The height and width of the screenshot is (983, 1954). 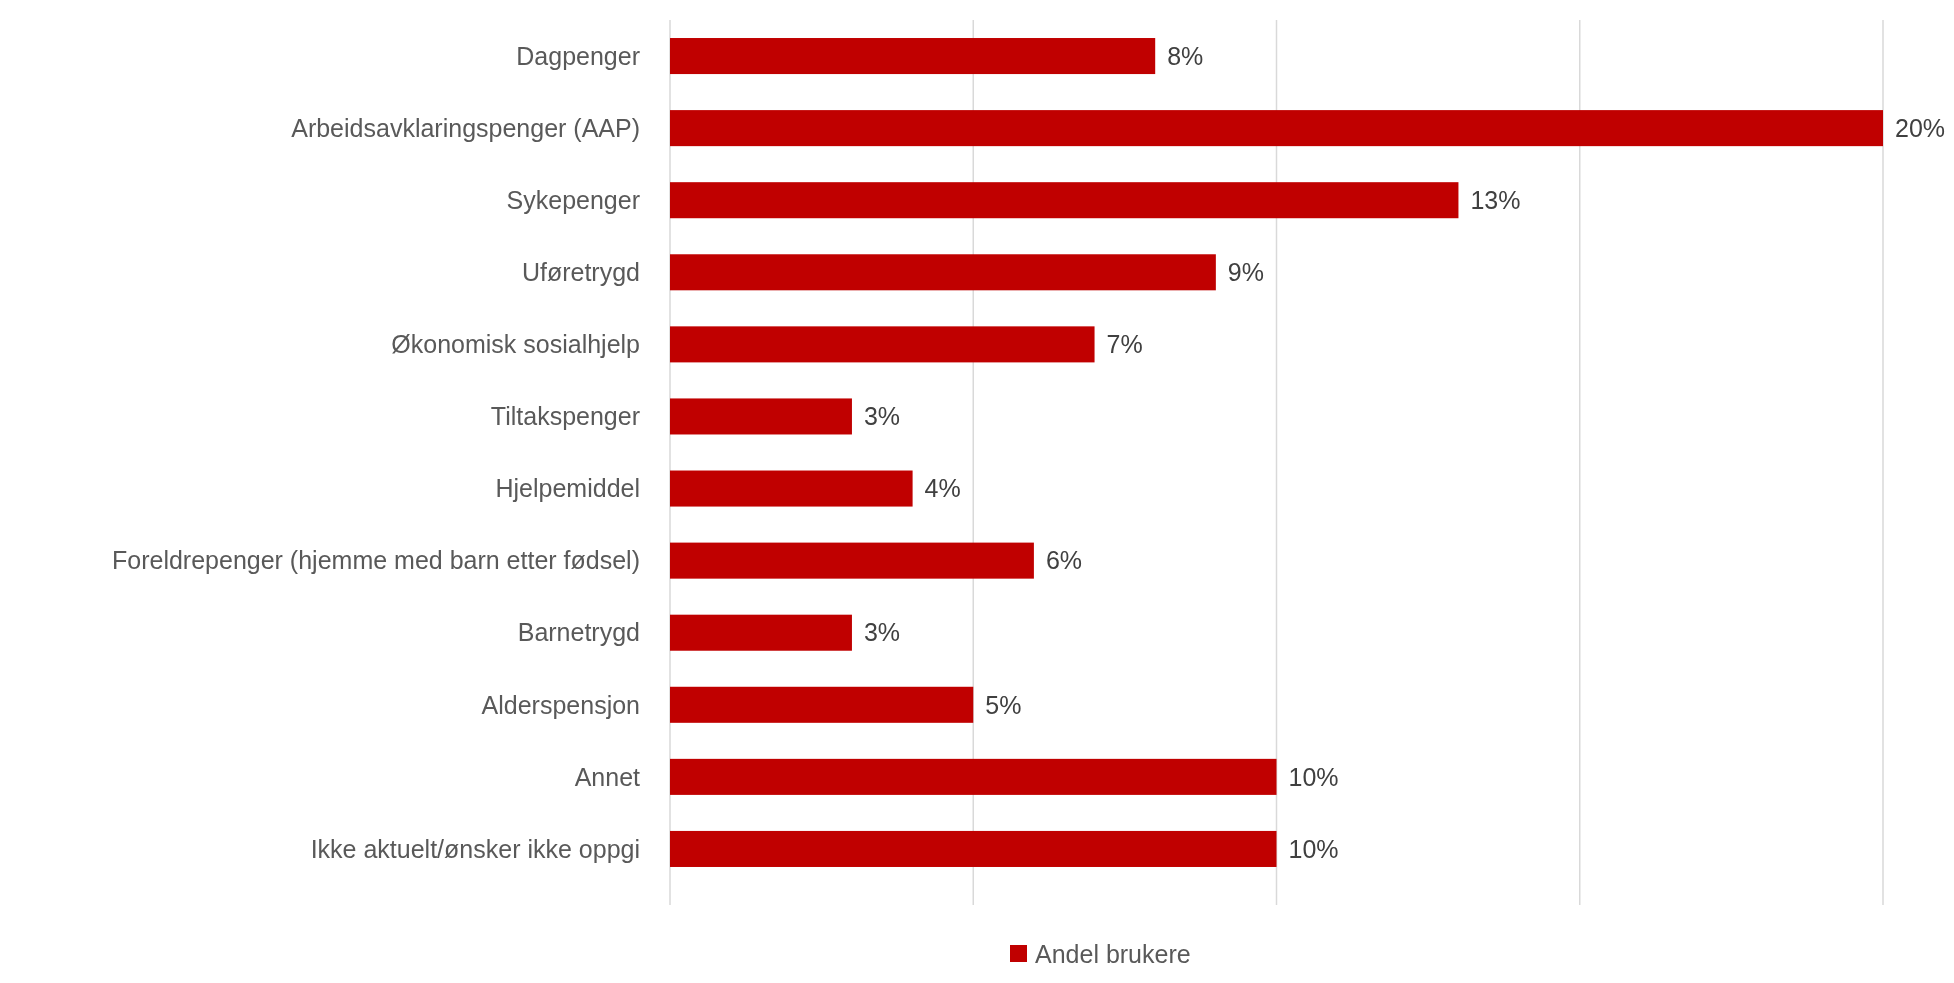 What do you see at coordinates (1920, 127) in the screenshot?
I see `data-label: 20%` at bounding box center [1920, 127].